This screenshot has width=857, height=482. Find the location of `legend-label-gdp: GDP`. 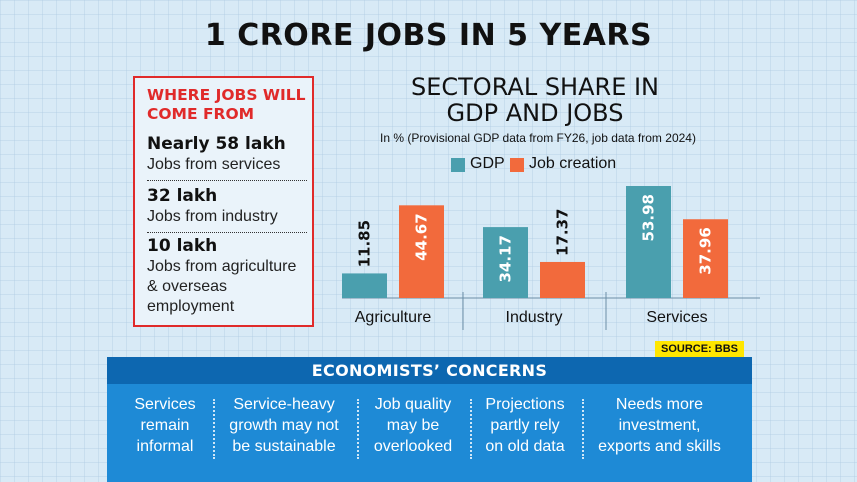

legend-label-gdp: GDP is located at coordinates (487, 163).